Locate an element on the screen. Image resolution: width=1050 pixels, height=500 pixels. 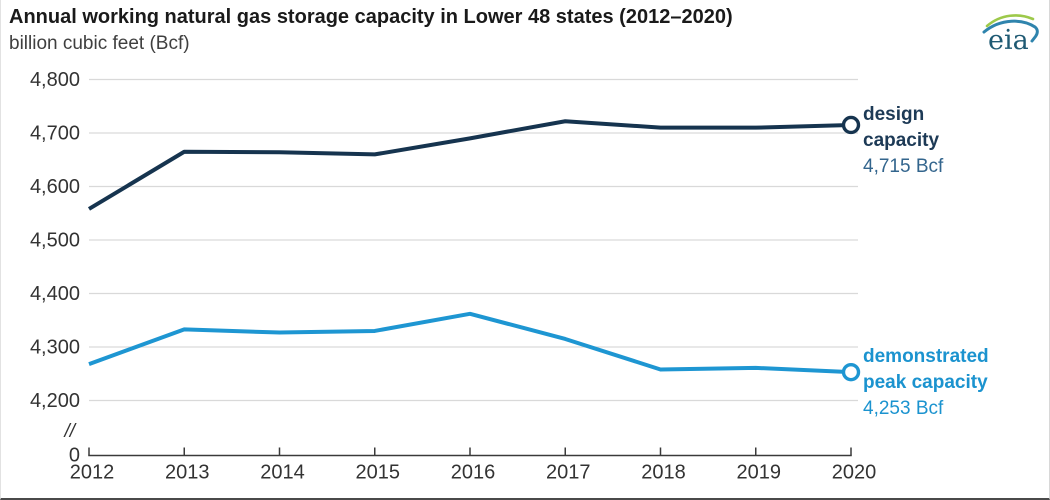
design-capacity-annotation: design capacity 4,715 Bcf is located at coordinates (953, 141).